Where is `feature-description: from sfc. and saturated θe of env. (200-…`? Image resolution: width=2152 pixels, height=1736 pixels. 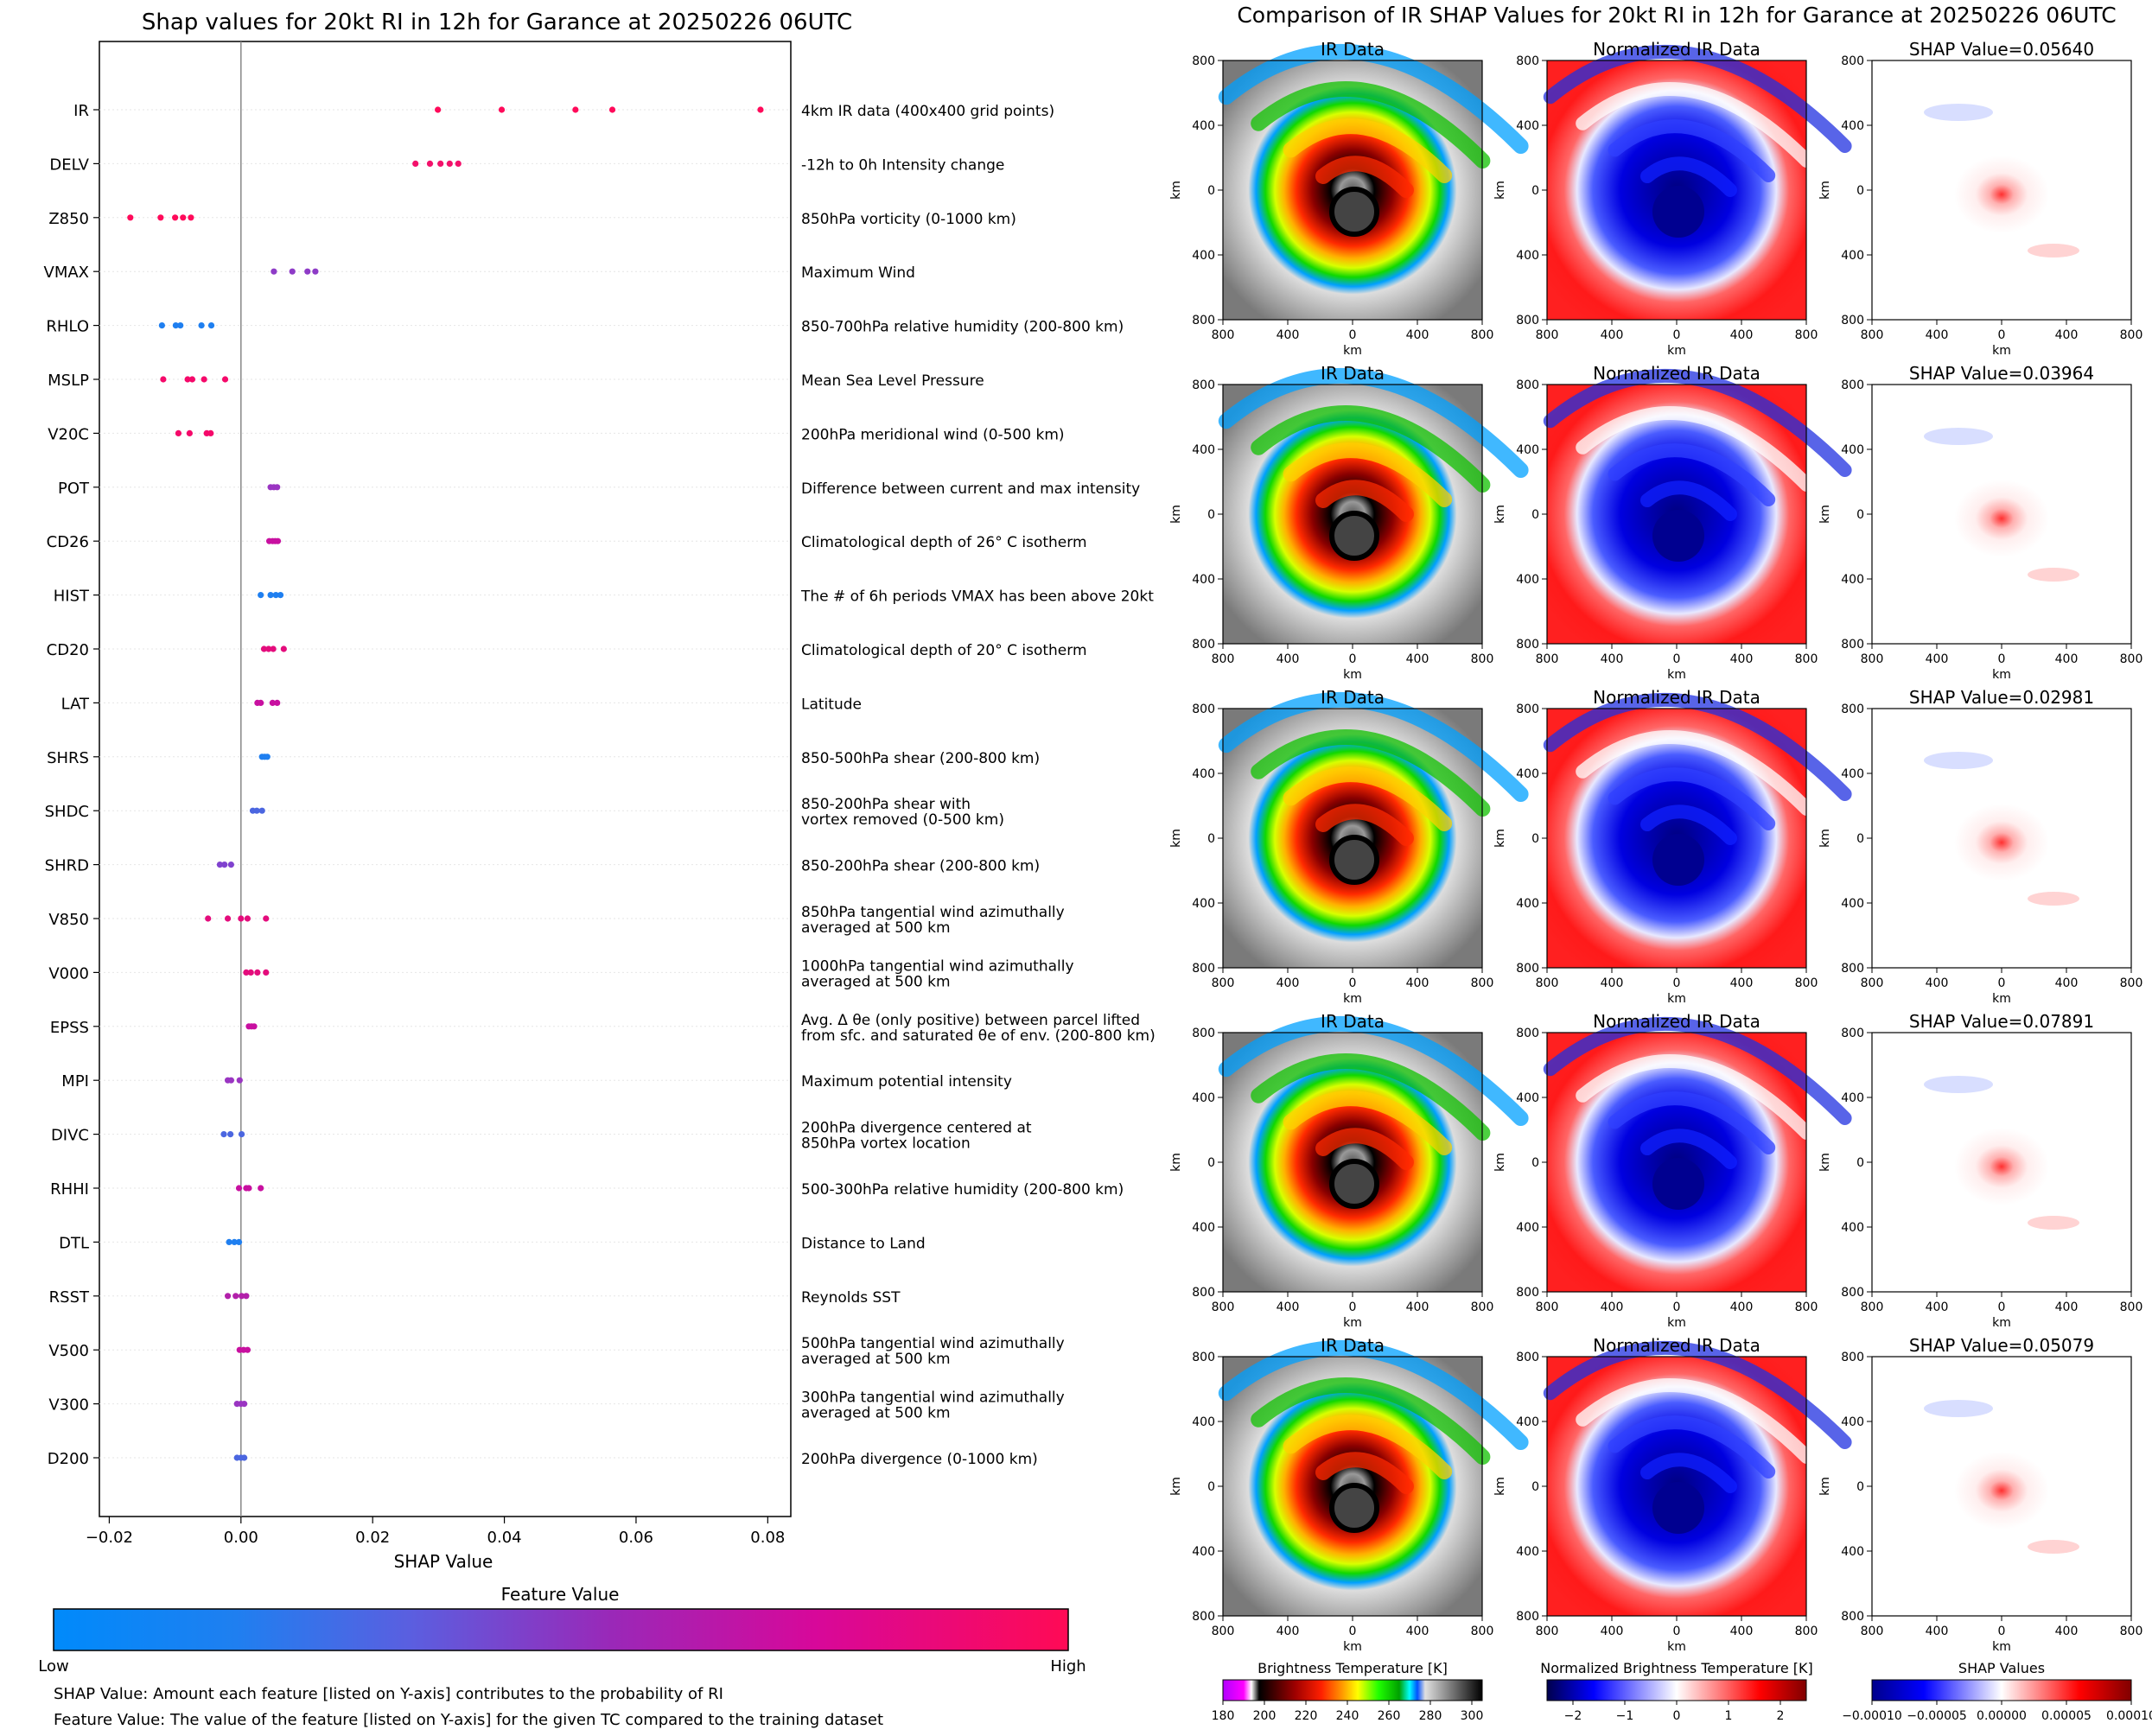 feature-description: from sfc. and saturated θe of env. (200-… is located at coordinates (978, 1036).